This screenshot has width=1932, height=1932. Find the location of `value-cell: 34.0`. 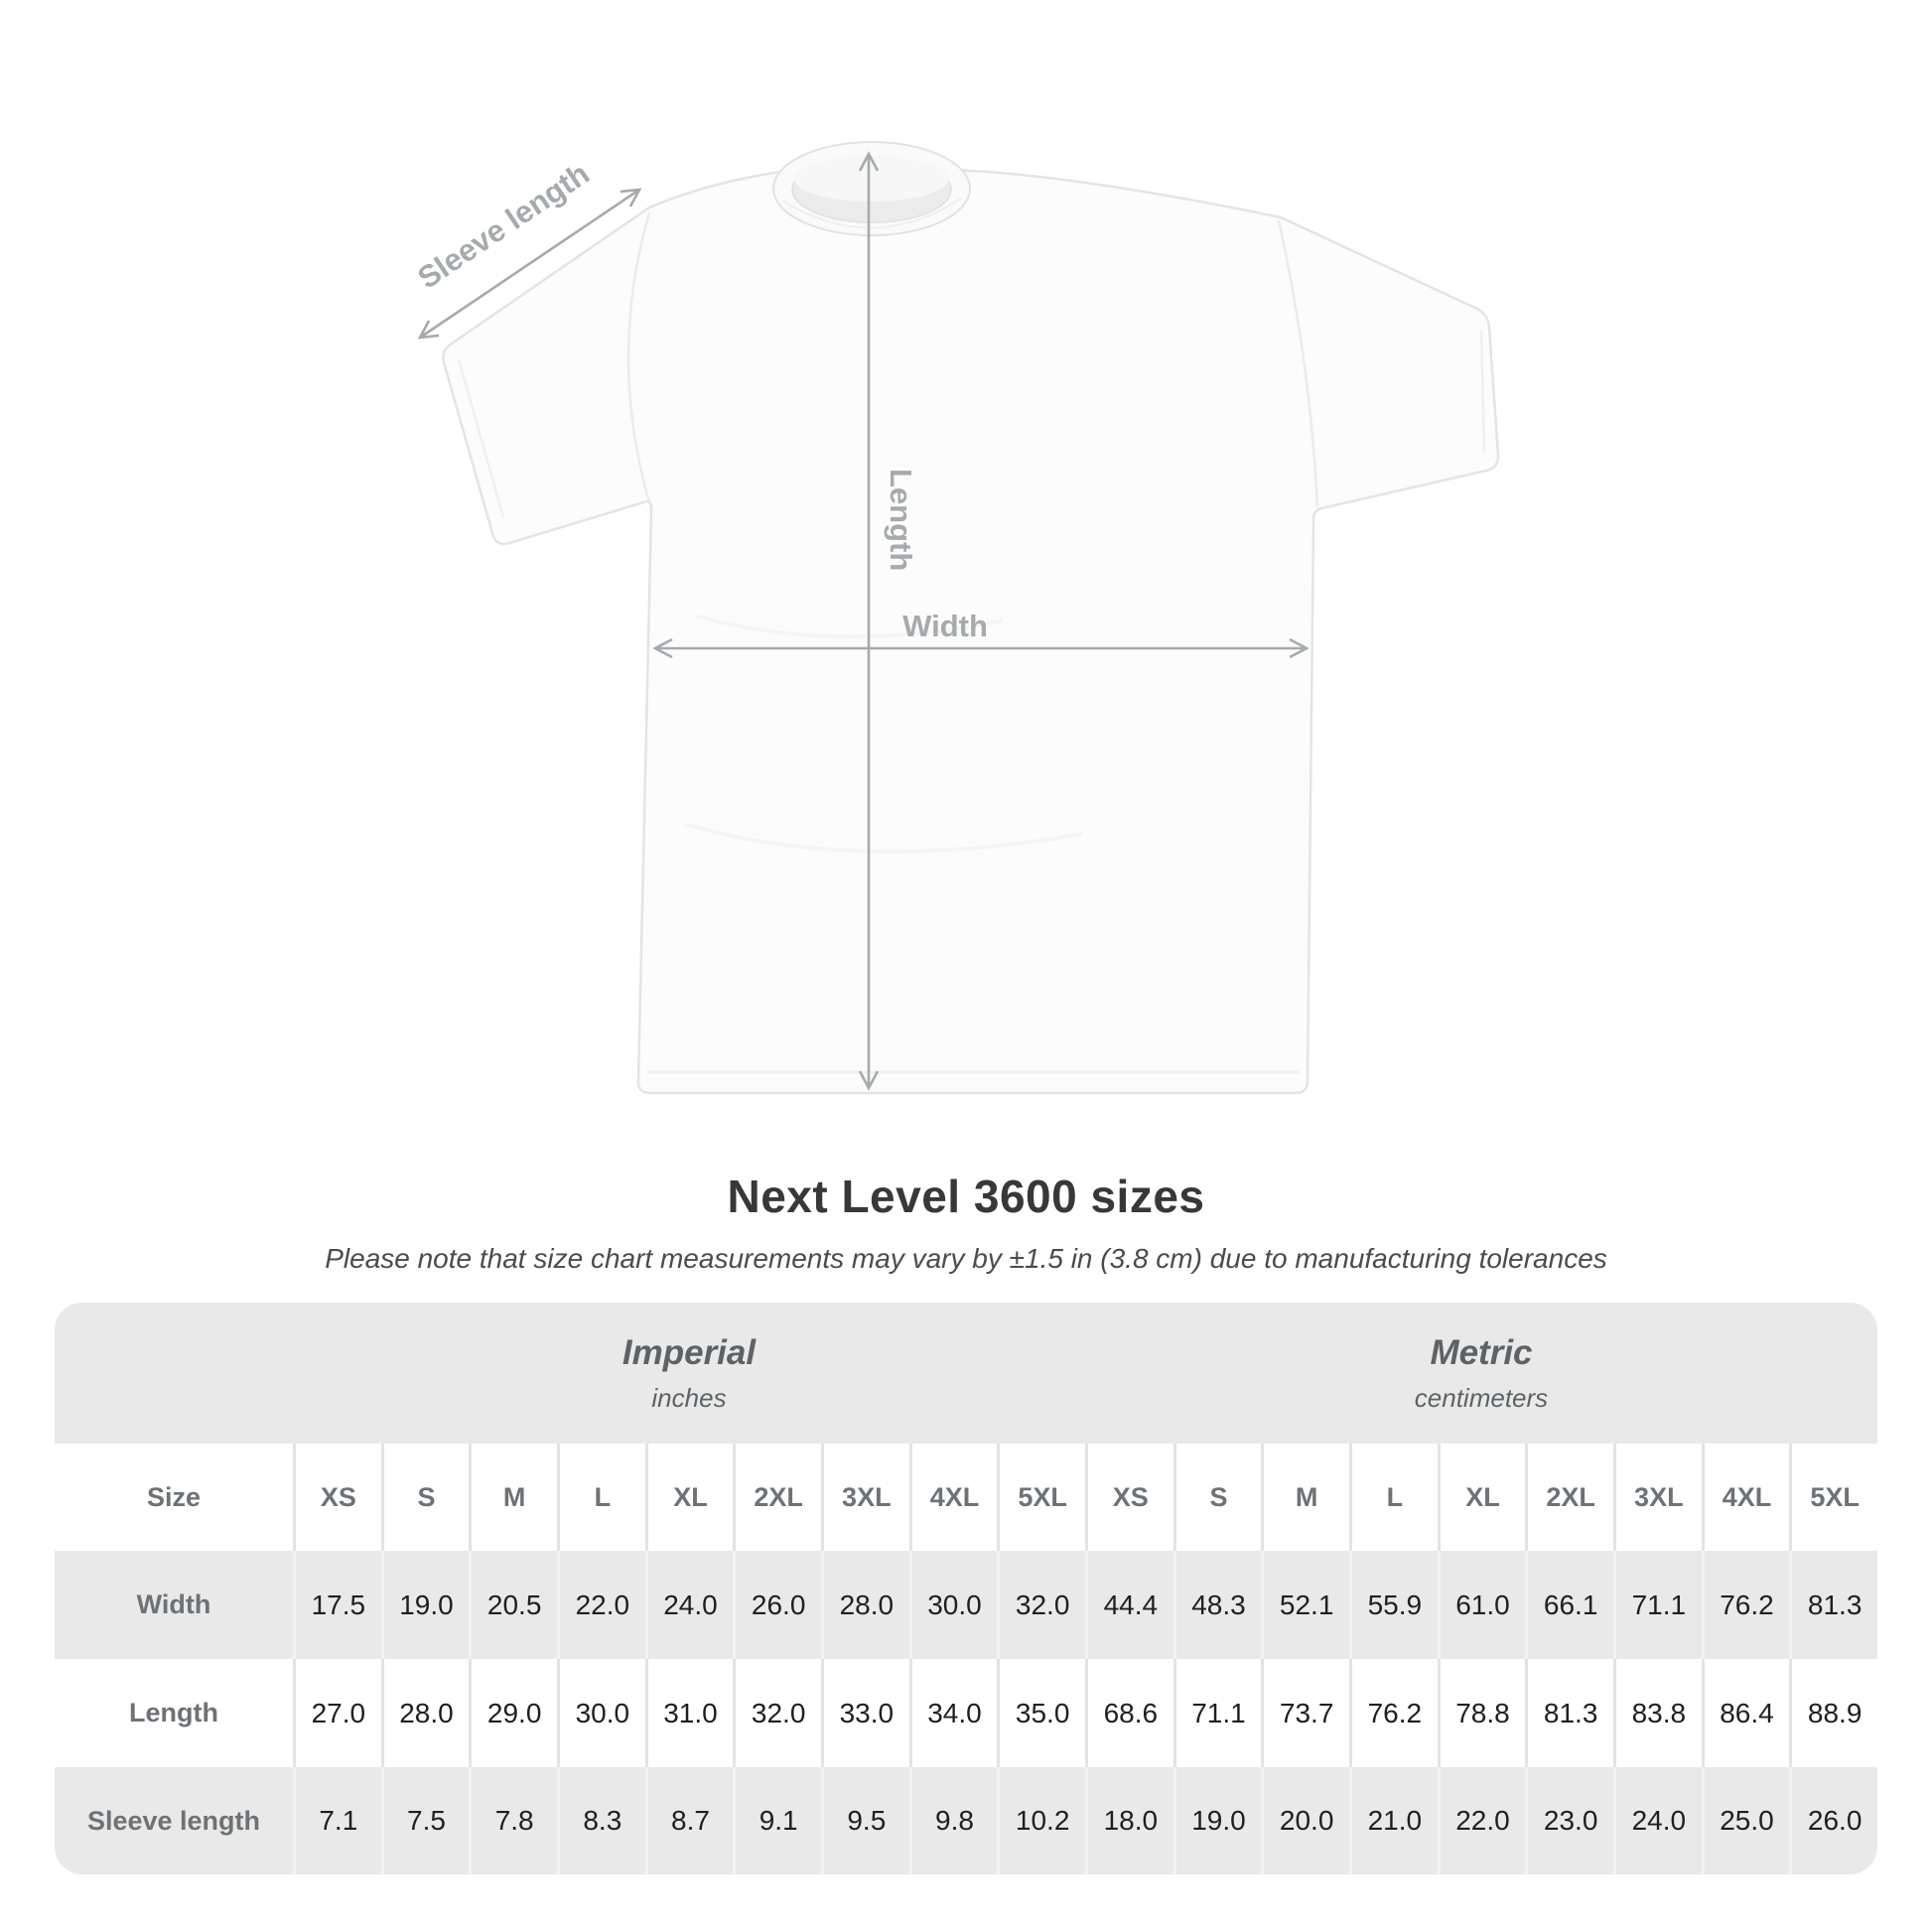

value-cell: 34.0 is located at coordinates (953, 1713).